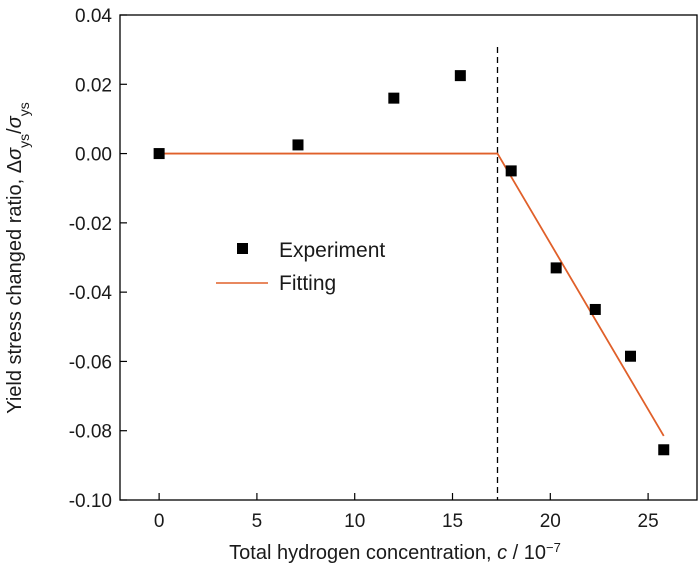  Describe the element at coordinates (300, 267) in the screenshot. I see `legend: Experiment Fitting` at that location.